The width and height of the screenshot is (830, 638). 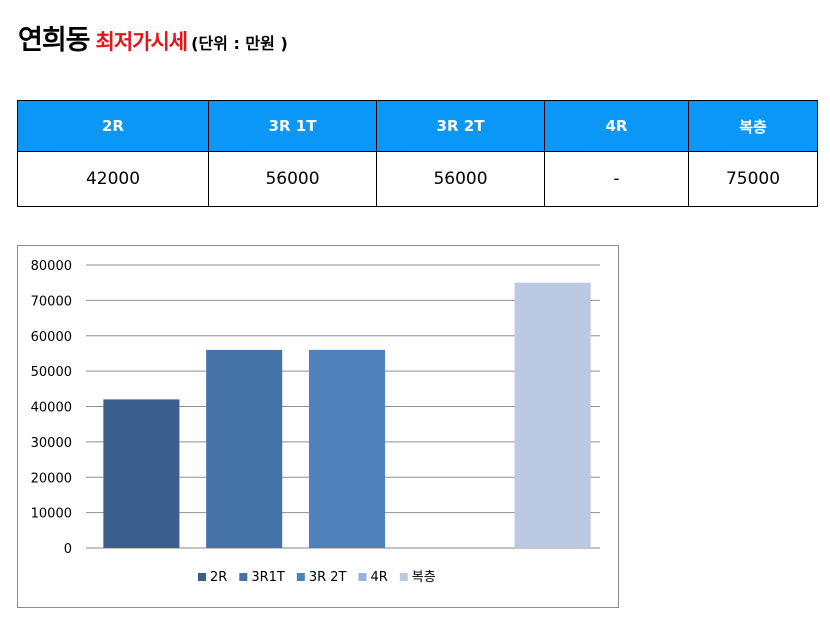 I want to click on table-cell: -, so click(x=616, y=179).